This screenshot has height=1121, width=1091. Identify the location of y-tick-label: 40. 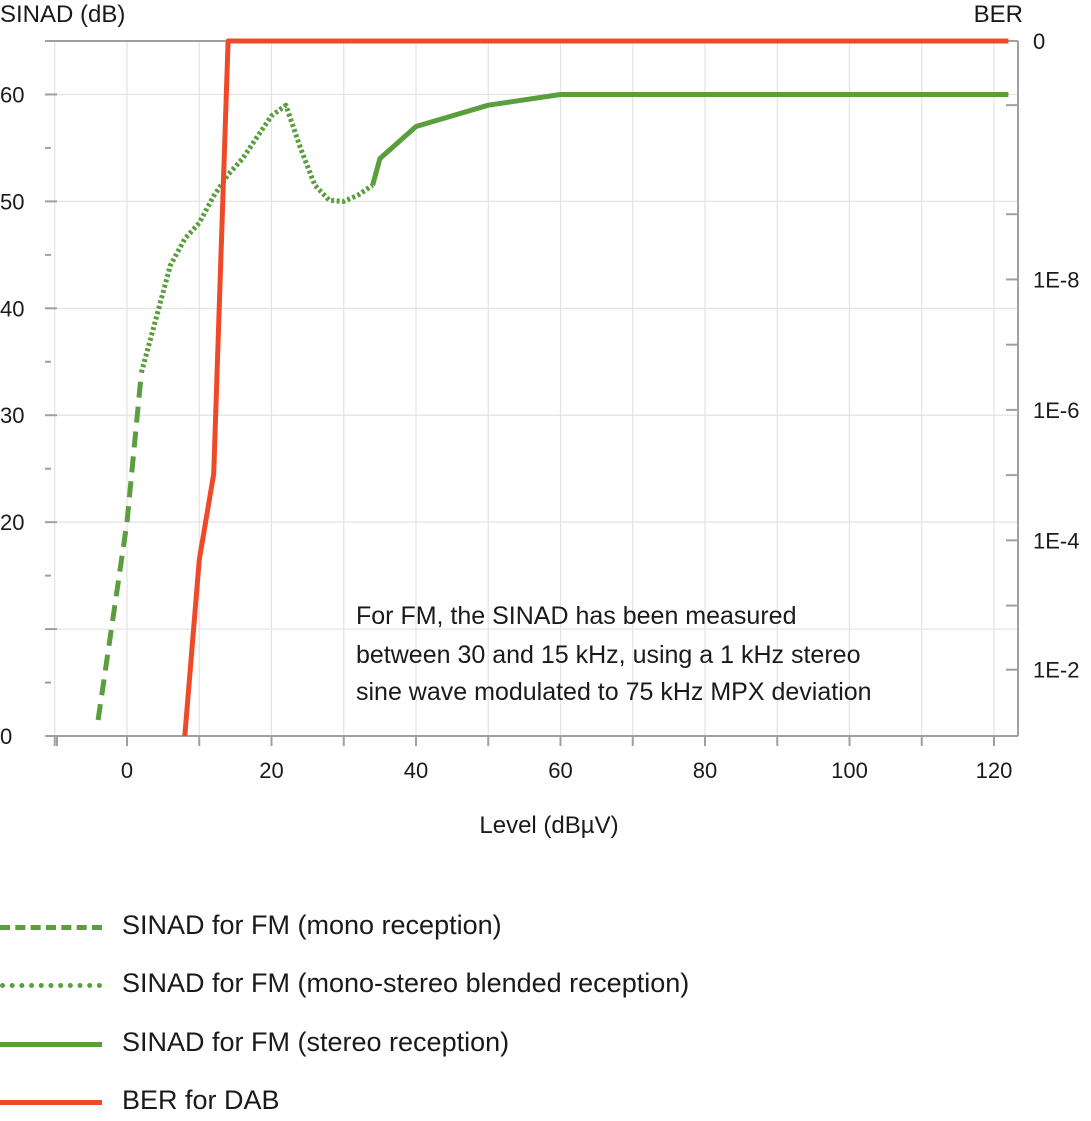
(12, 308).